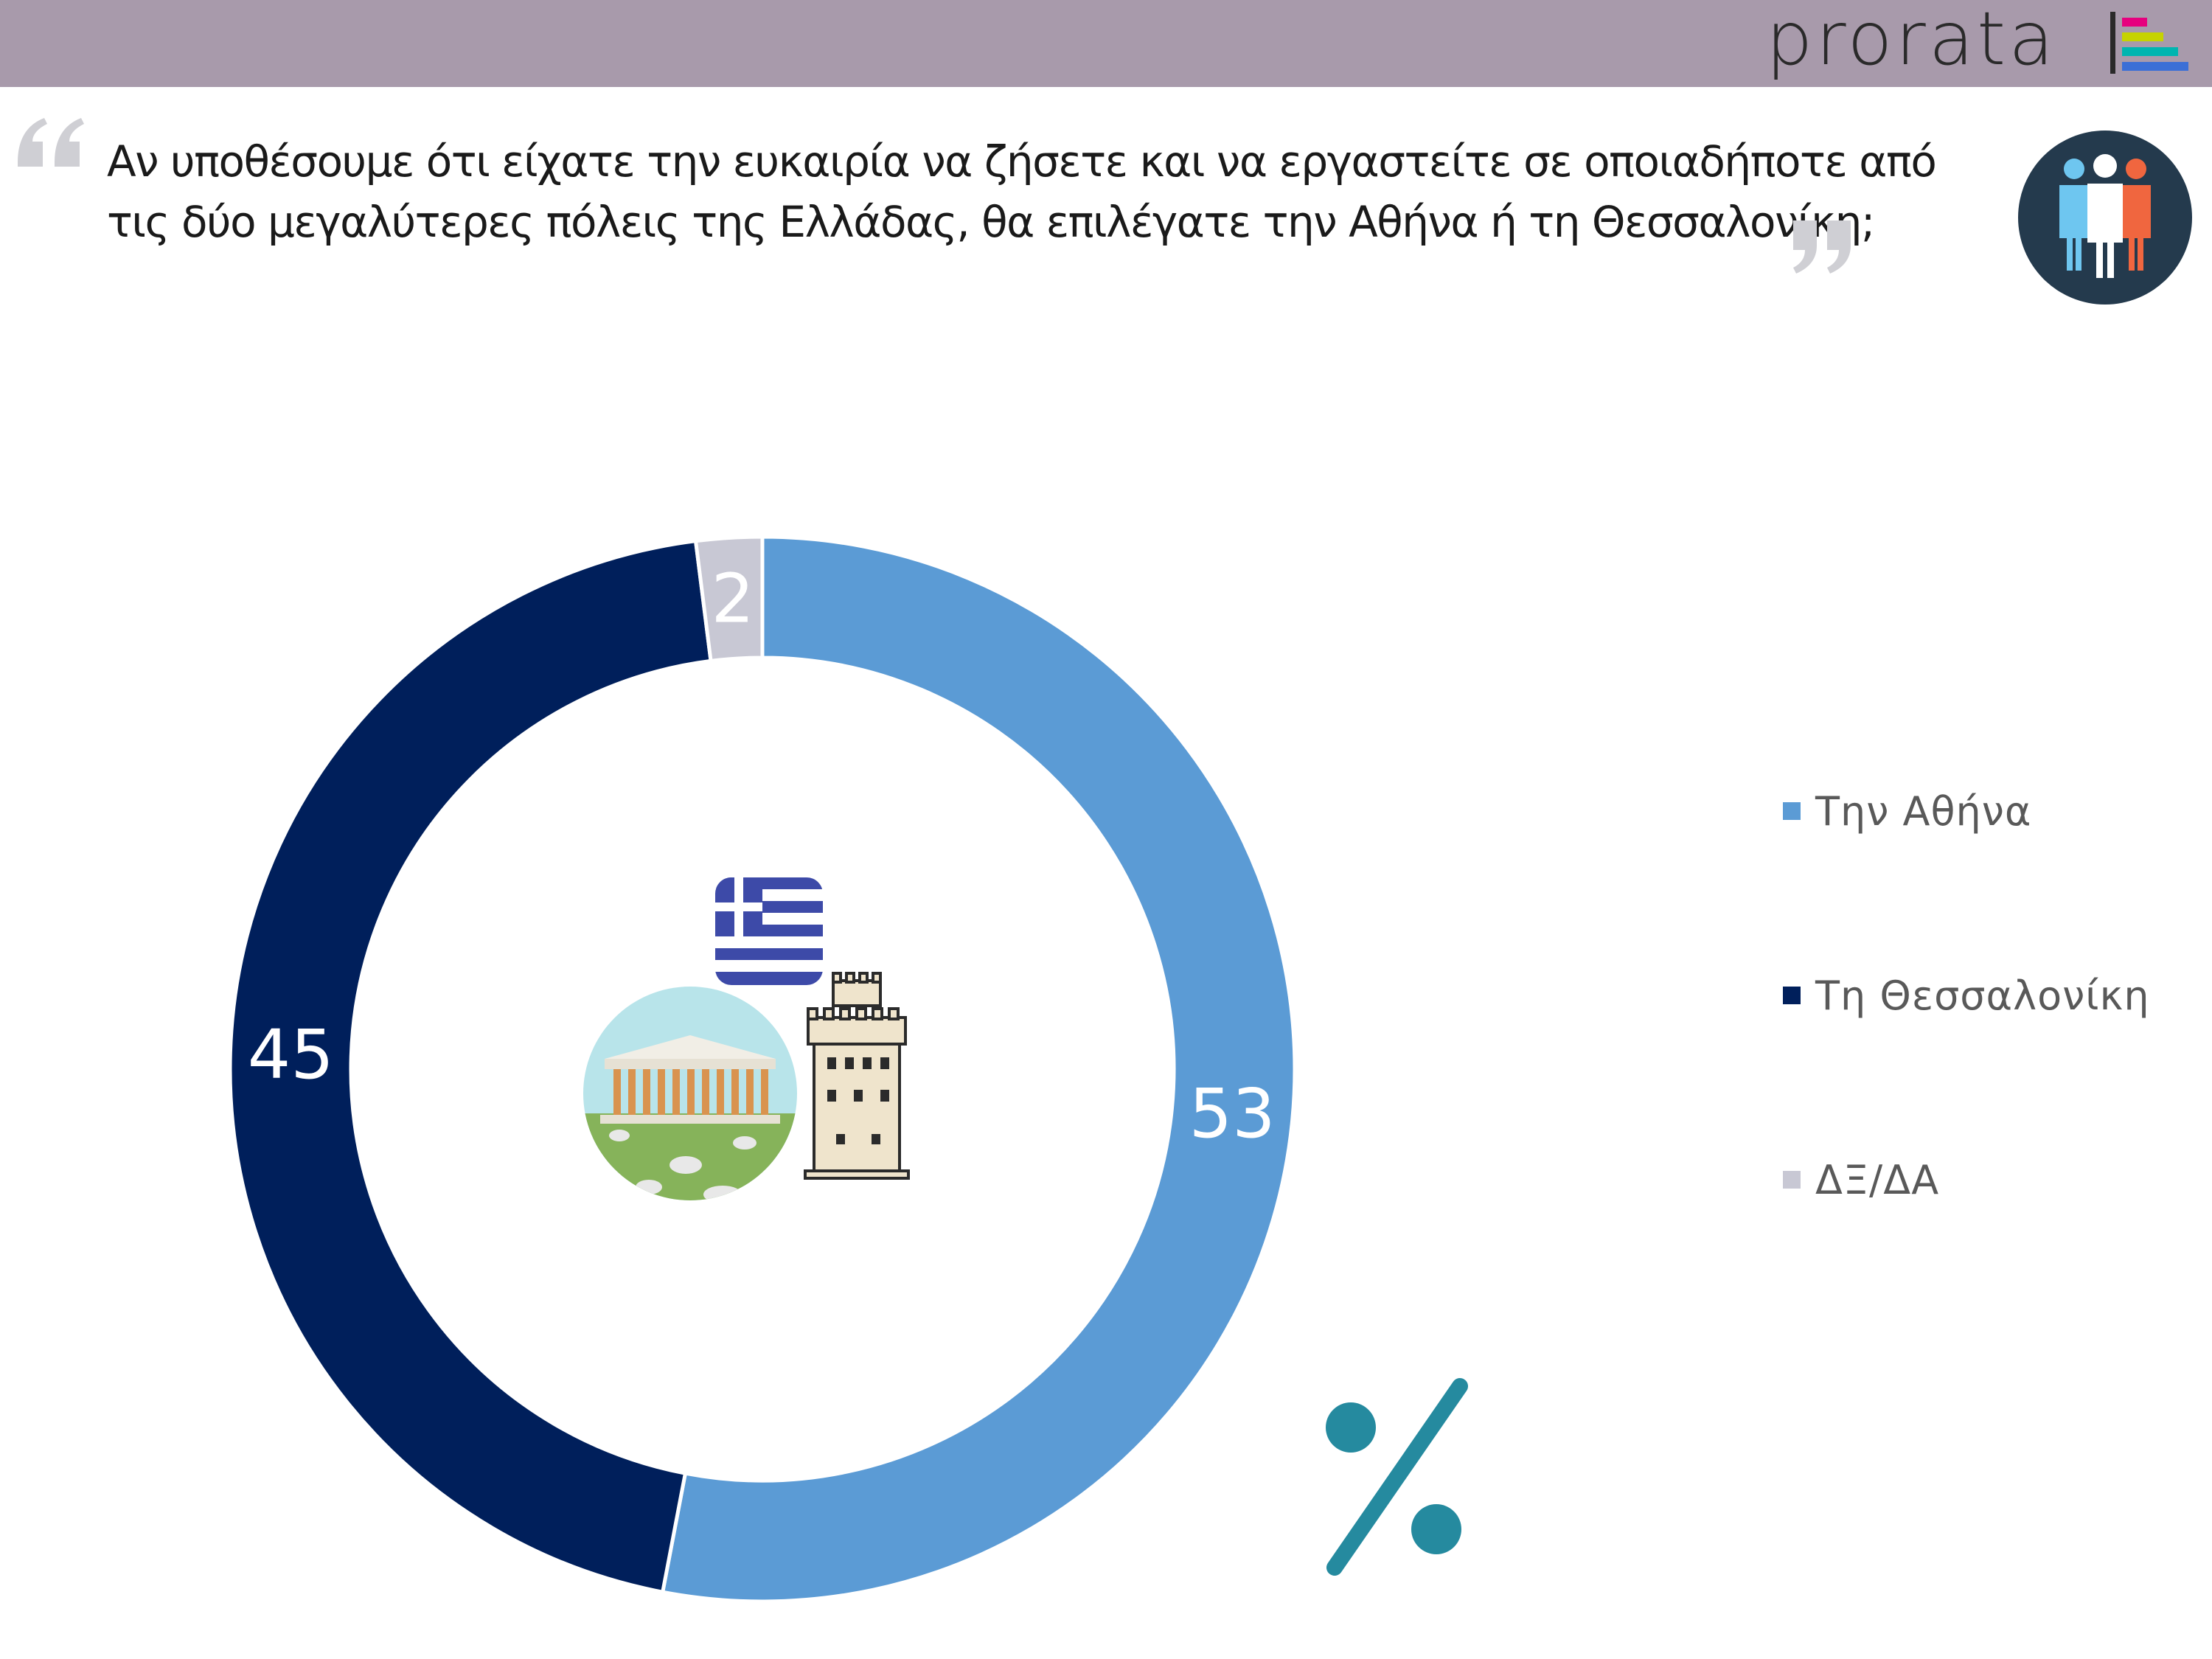 This screenshot has width=2212, height=1659. What do you see at coordinates (1397, 1477) in the screenshot?
I see `percent-sign-icon` at bounding box center [1397, 1477].